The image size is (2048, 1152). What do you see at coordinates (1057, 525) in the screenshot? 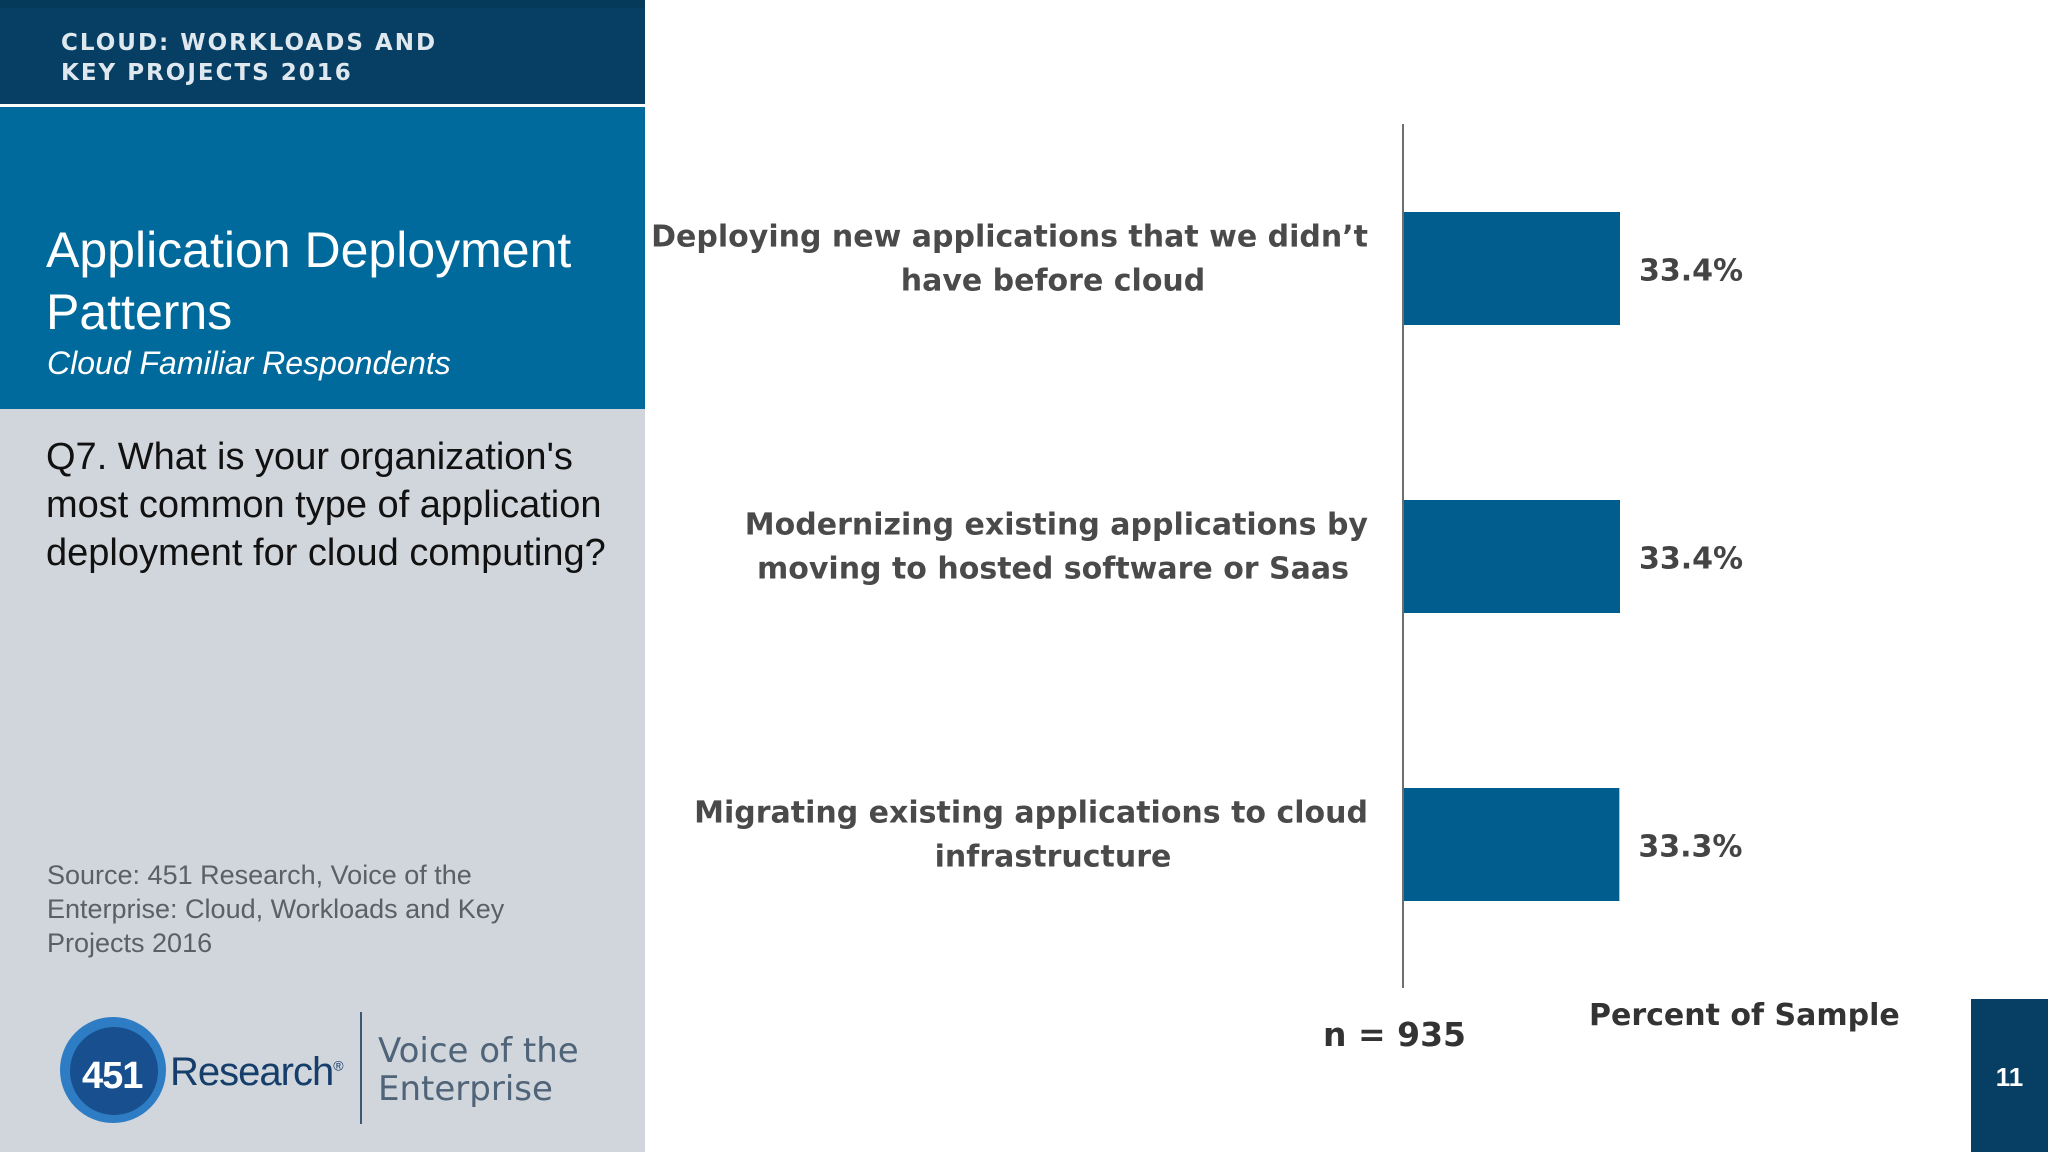
I see `category-label-2-line-1: Modernizing existing applications by` at bounding box center [1057, 525].